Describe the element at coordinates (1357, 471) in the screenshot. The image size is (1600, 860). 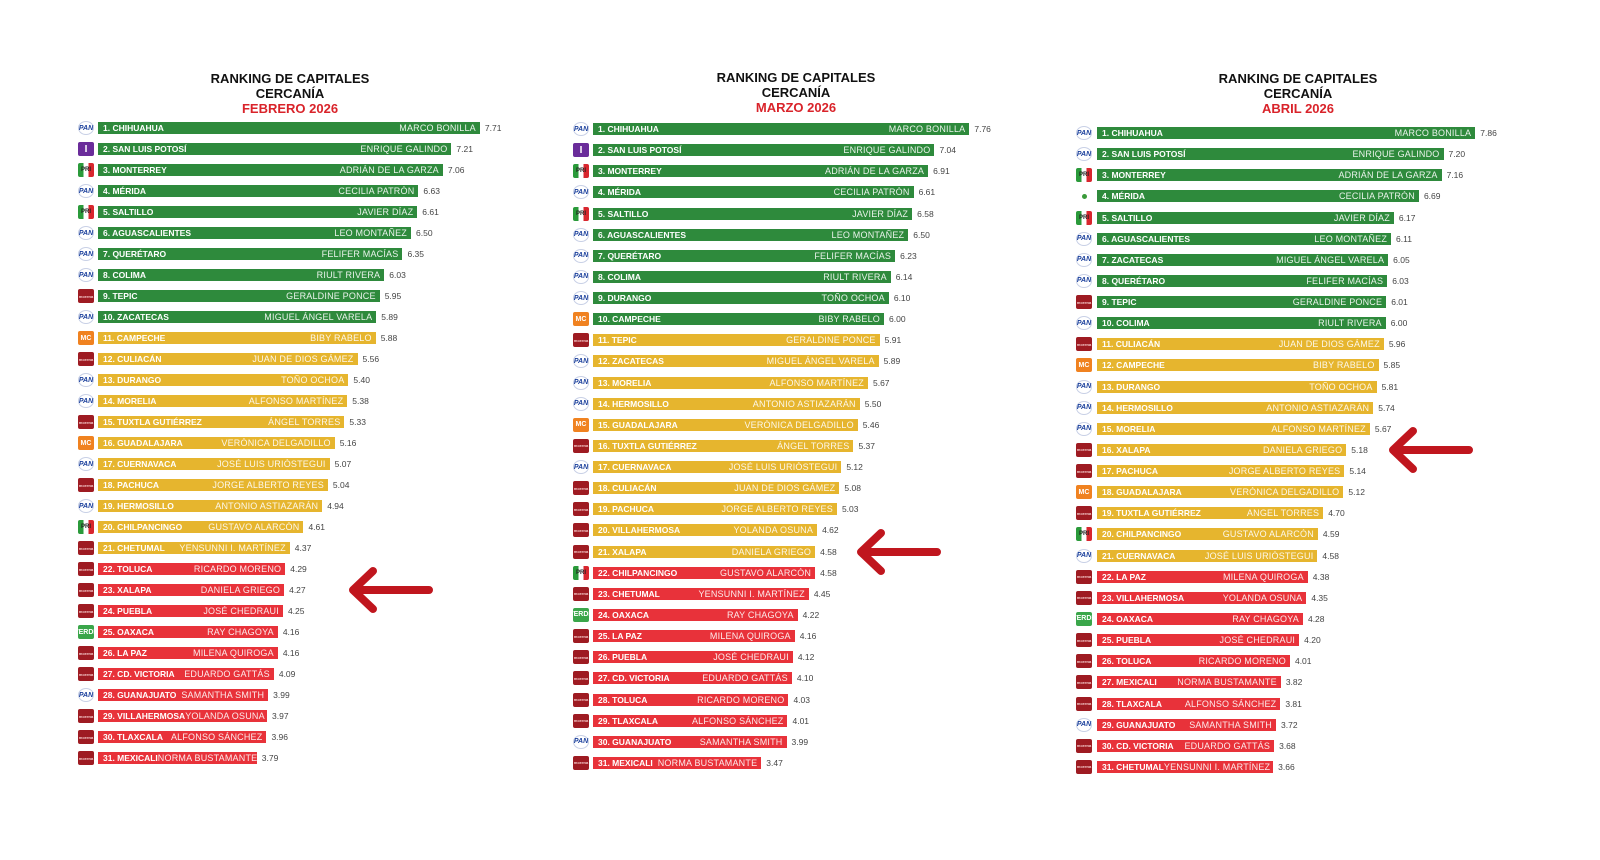
I see `value-label: 5.14` at that location.